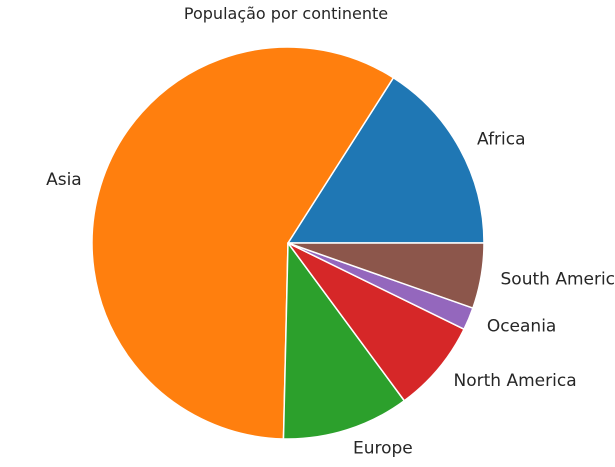 The height and width of the screenshot is (467, 615). I want to click on pie-slice-africa, so click(386, 160).